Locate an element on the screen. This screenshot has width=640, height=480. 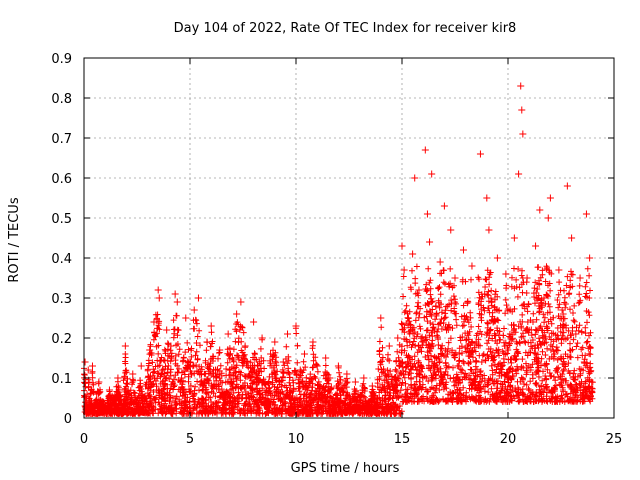
x-axis-label: GPS time / hours is located at coordinates (345, 468).